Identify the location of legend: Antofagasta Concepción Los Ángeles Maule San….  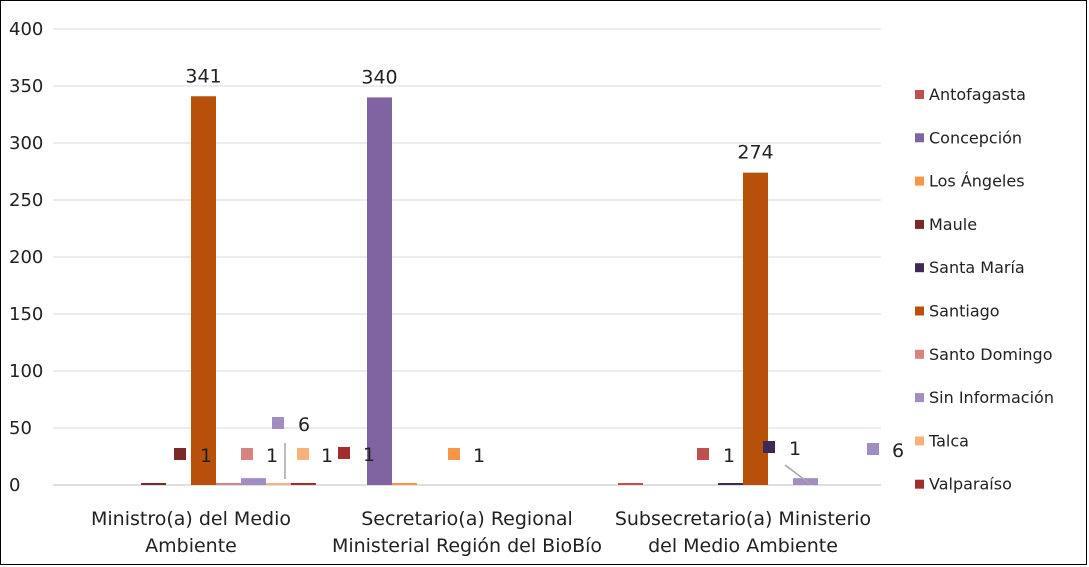
(984, 289).